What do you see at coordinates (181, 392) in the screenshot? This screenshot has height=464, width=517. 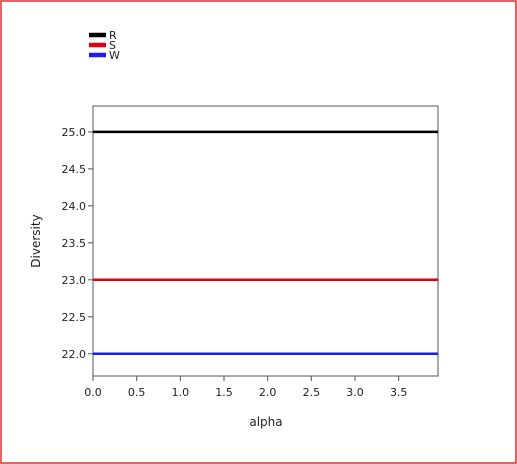 I see `x-tick-label: 1.0` at bounding box center [181, 392].